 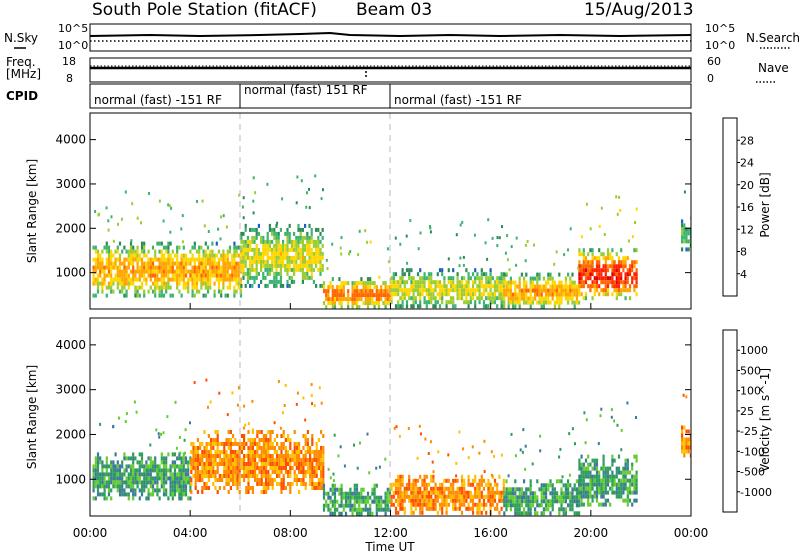 What do you see at coordinates (749, 431) in the screenshot?
I see `velocity-colorbar-tick: -25` at bounding box center [749, 431].